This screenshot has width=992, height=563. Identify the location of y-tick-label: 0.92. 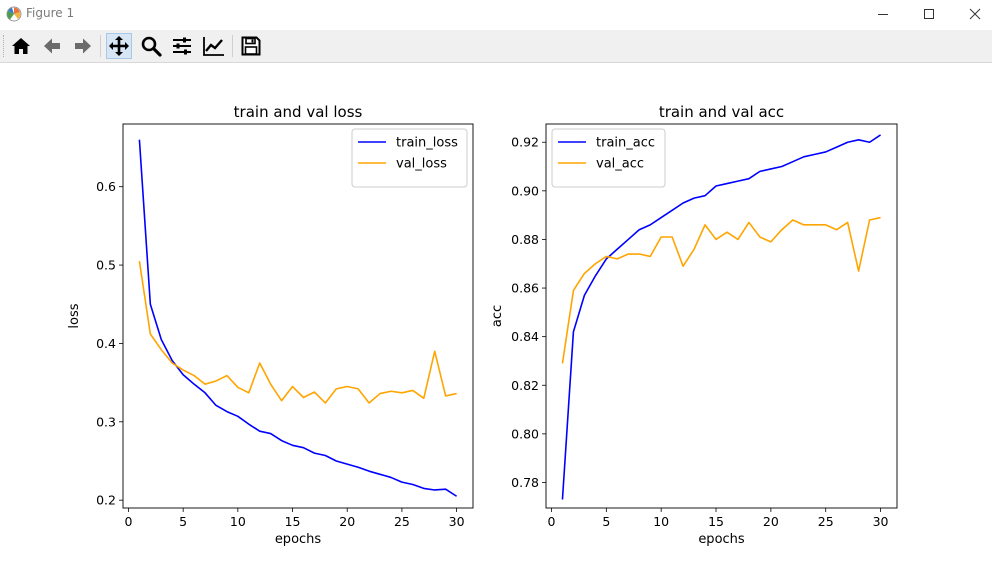
(525, 142).